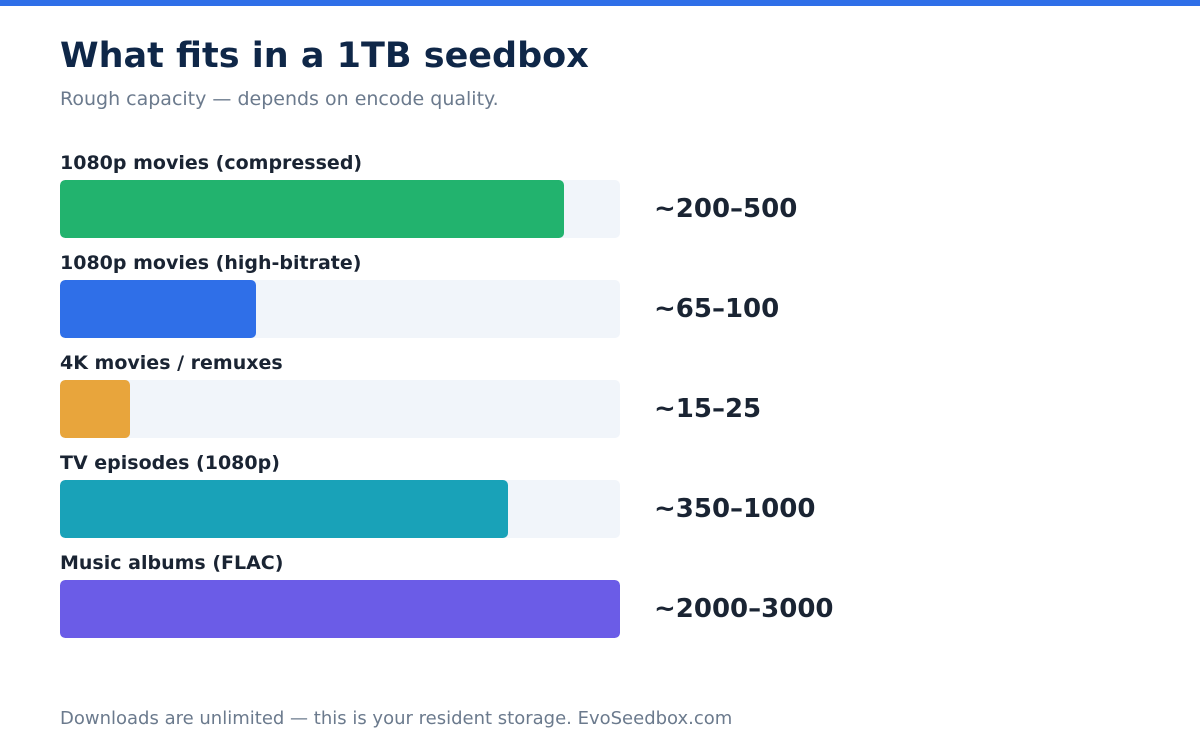  What do you see at coordinates (171, 363) in the screenshot?
I see `bar-category-label: 4K movies / remuxes` at bounding box center [171, 363].